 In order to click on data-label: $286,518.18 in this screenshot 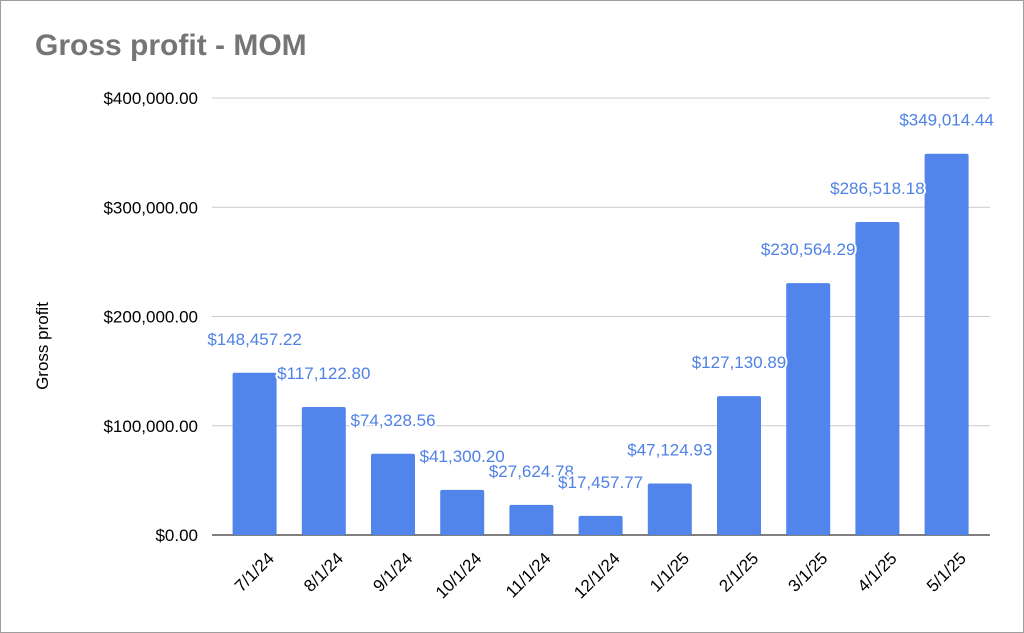, I will do `click(877, 188)`.